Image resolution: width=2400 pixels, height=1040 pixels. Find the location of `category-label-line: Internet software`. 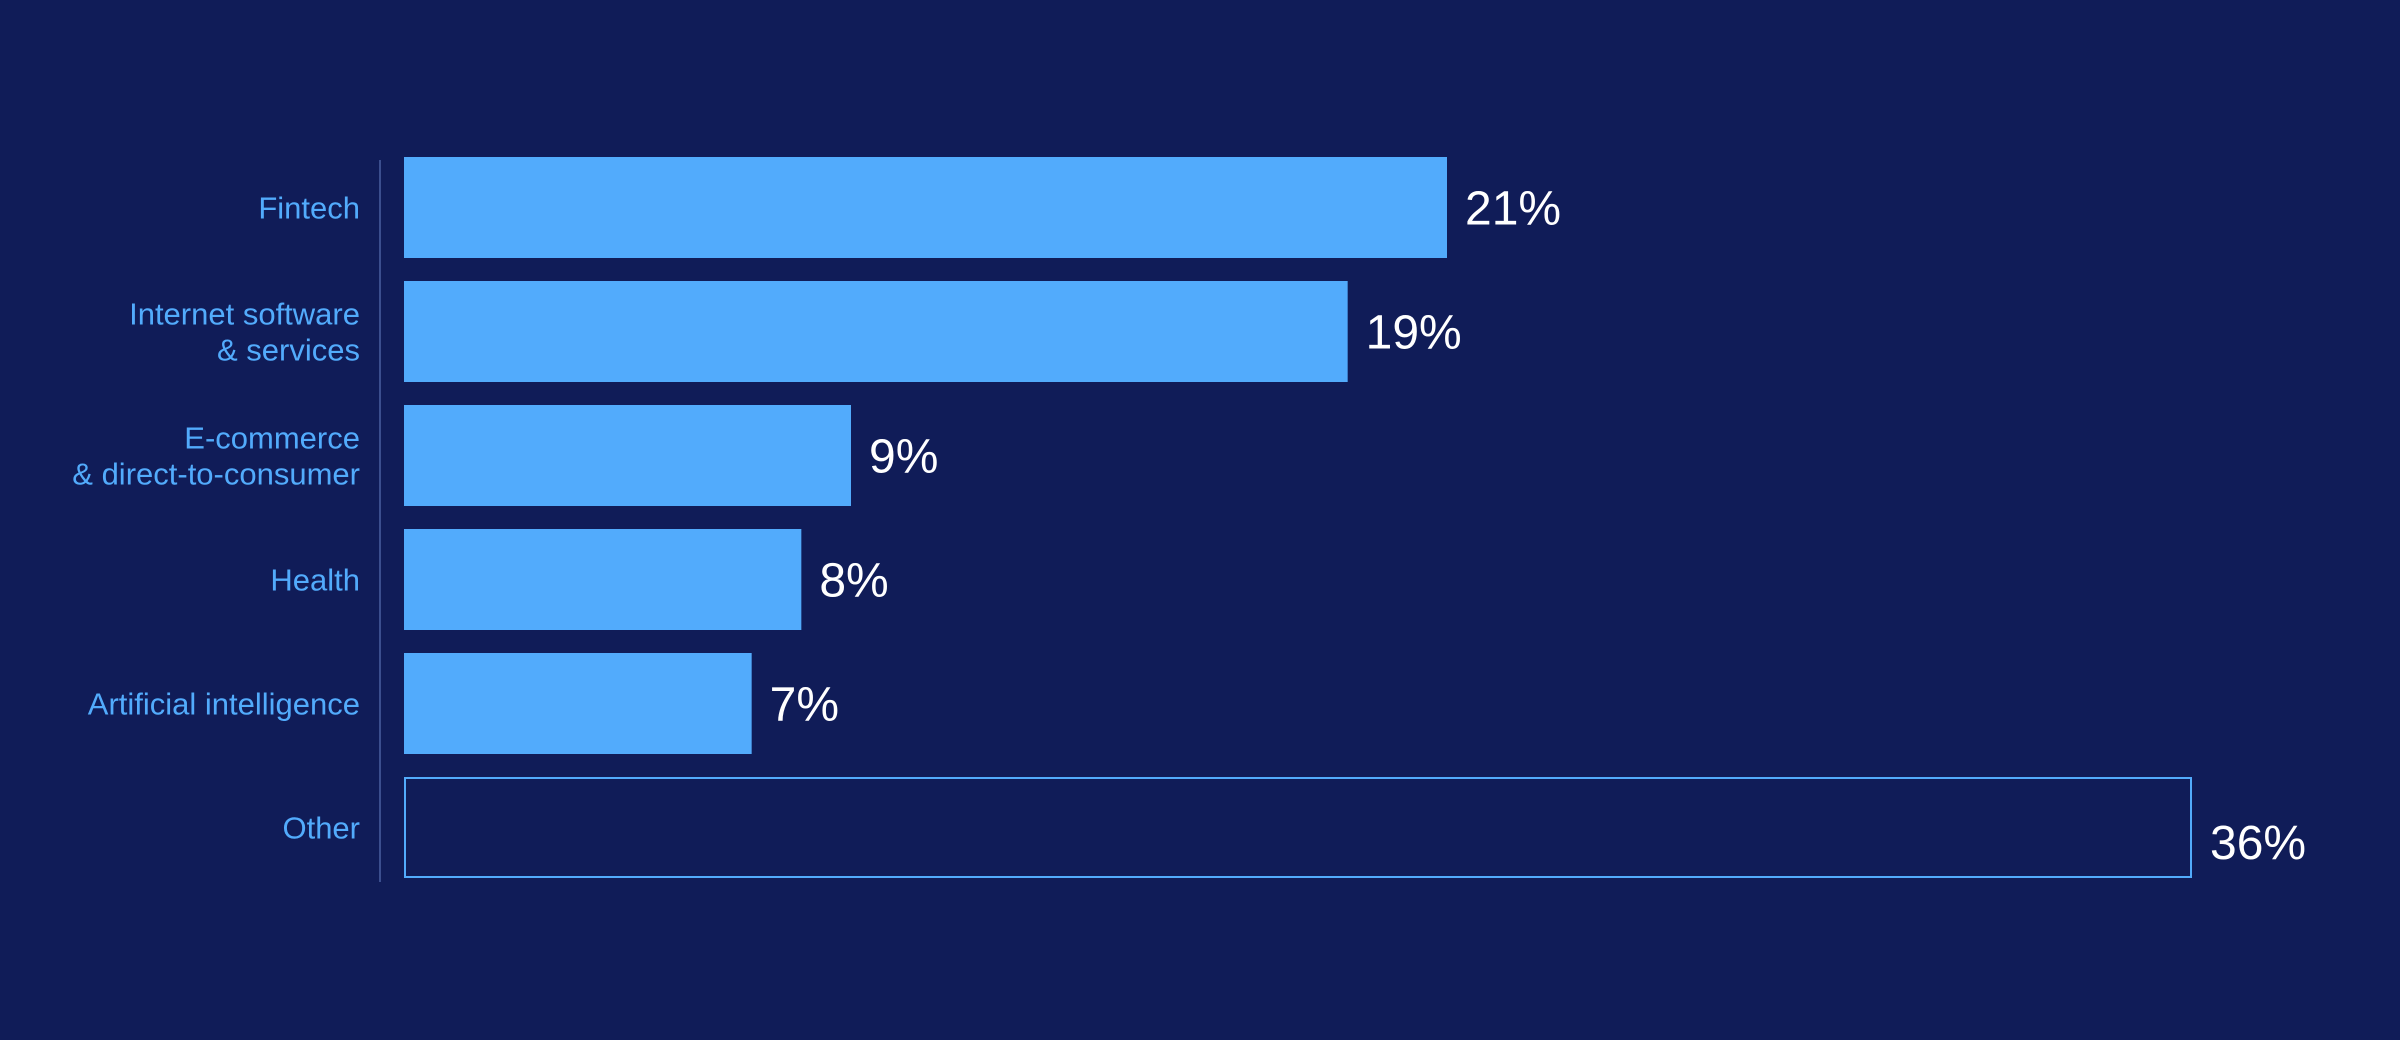

category-label-line: Internet software is located at coordinates (244, 314).